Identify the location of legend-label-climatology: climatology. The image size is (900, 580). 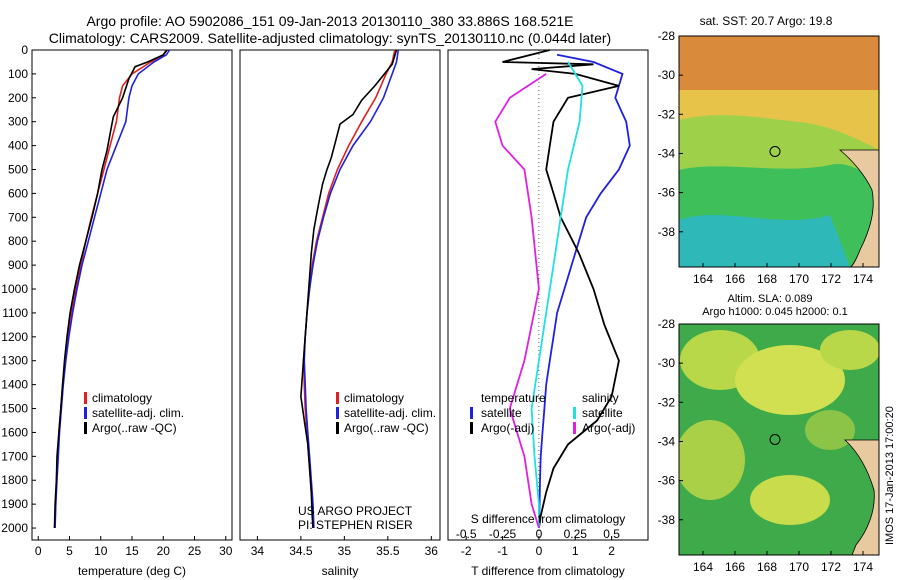
(122, 398).